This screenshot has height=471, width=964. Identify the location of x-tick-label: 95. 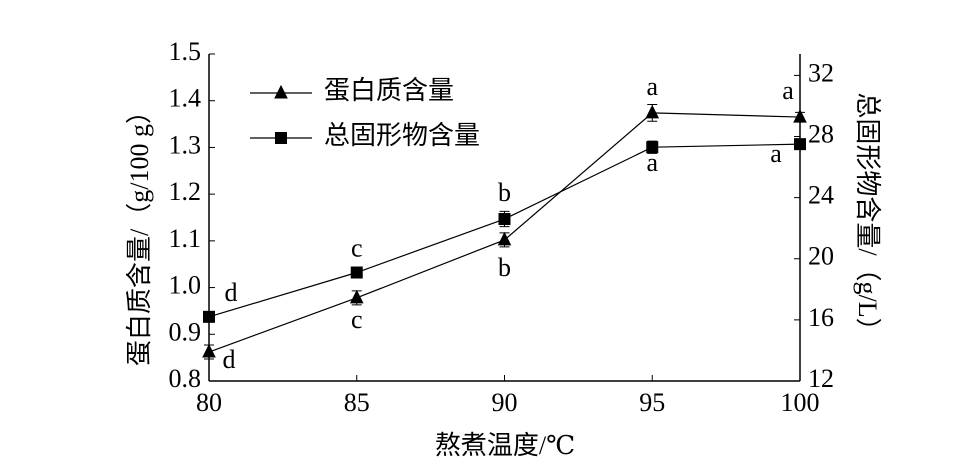
(652, 402).